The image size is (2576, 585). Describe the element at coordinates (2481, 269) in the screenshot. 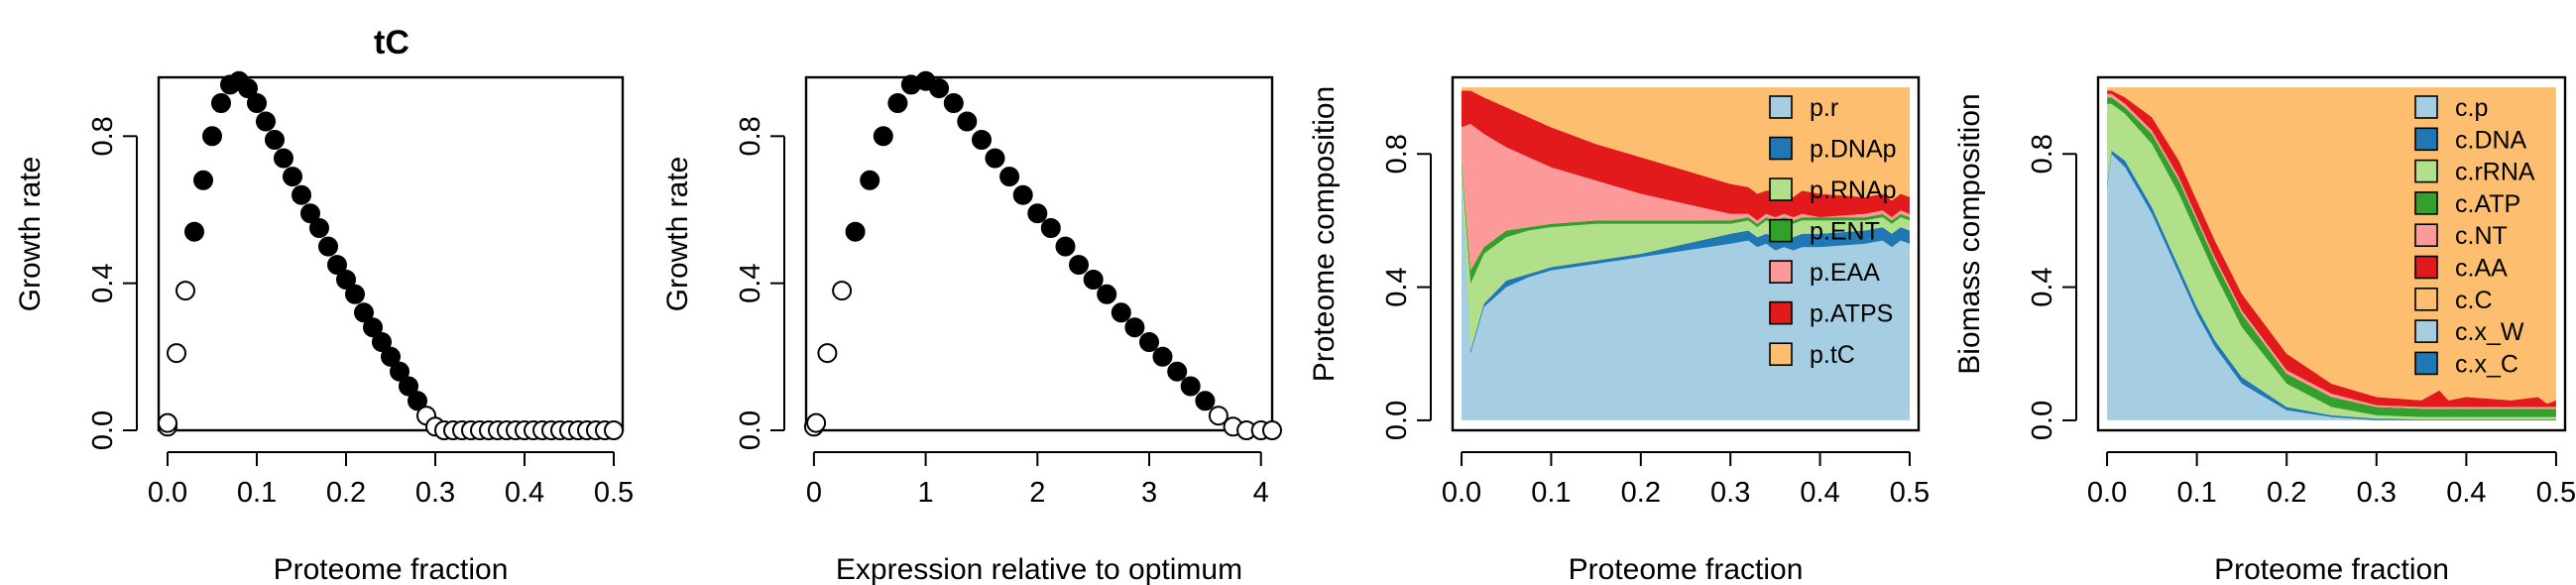

I see `legend-label: c.AA` at that location.